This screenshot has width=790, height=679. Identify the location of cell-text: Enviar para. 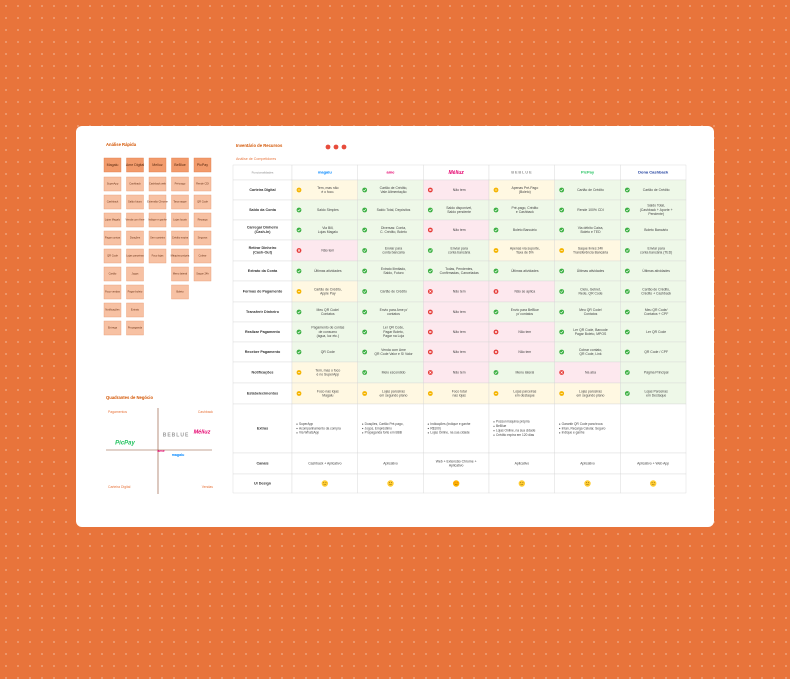
(458, 248).